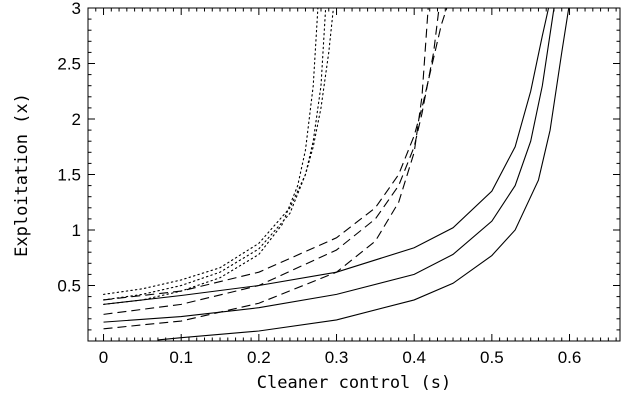 Image resolution: width=627 pixels, height=398 pixels. Describe the element at coordinates (76, 9) in the screenshot. I see `y-tick-label: 3` at that location.